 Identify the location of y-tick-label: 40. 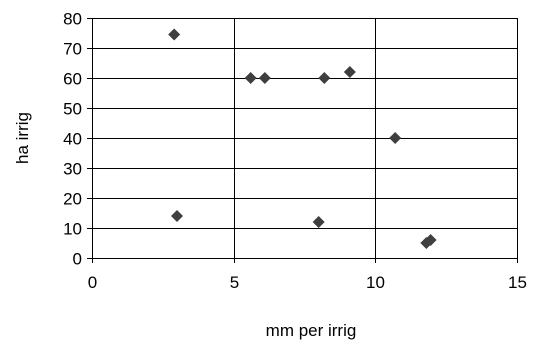
(72, 139).